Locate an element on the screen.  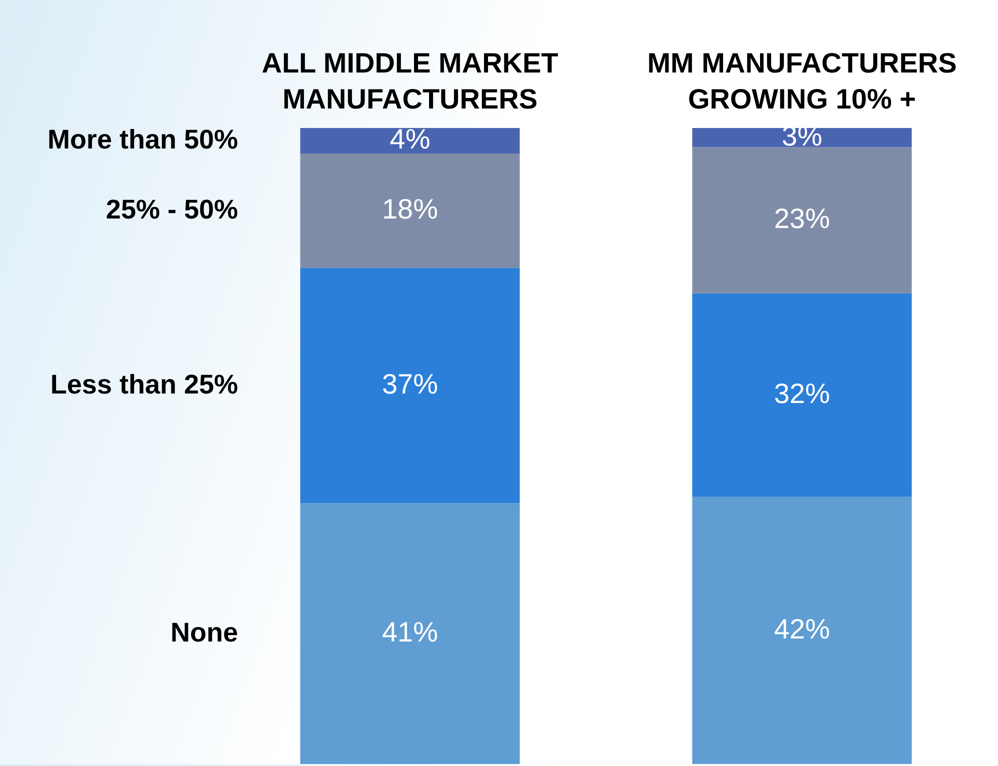
data-label: 4% is located at coordinates (410, 139).